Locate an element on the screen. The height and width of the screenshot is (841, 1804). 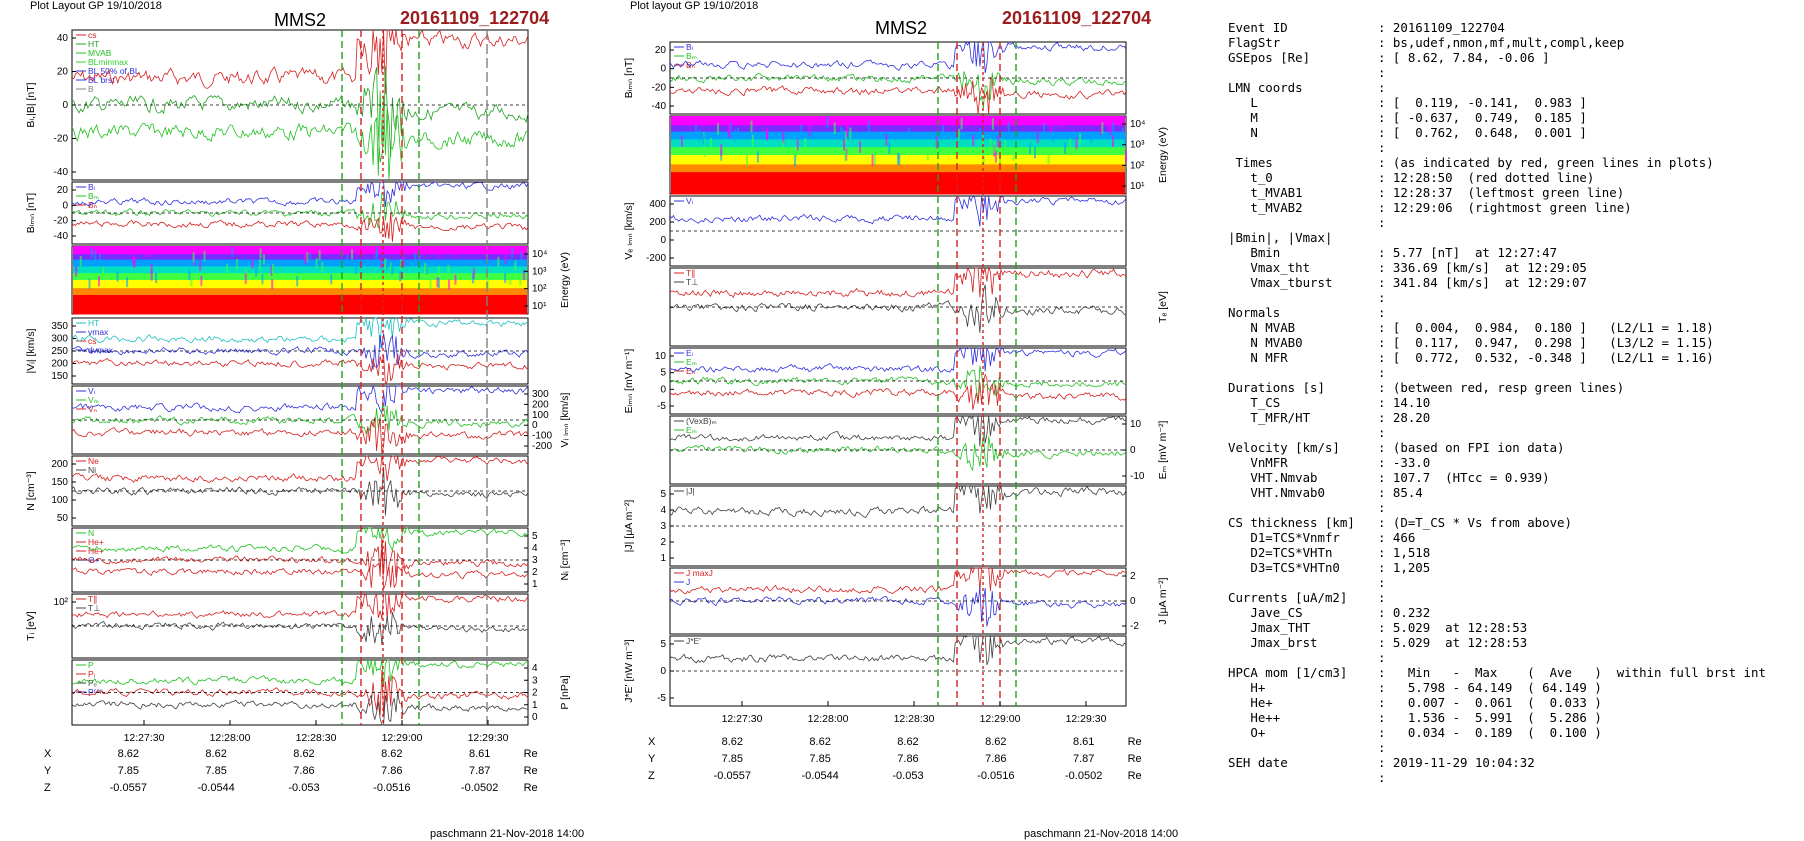
legend-label: |J| is located at coordinates (690, 491).